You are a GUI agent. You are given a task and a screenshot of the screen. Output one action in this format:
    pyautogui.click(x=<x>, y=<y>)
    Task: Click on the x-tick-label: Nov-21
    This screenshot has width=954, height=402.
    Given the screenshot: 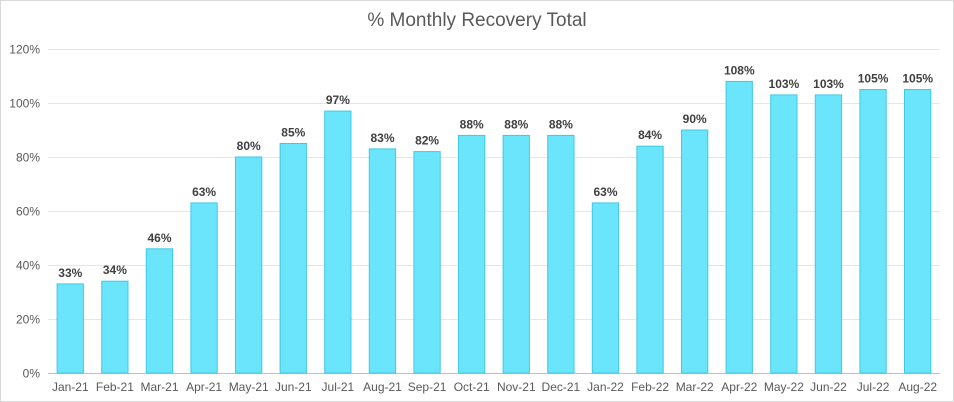 What is the action you would take?
    pyautogui.click(x=516, y=387)
    